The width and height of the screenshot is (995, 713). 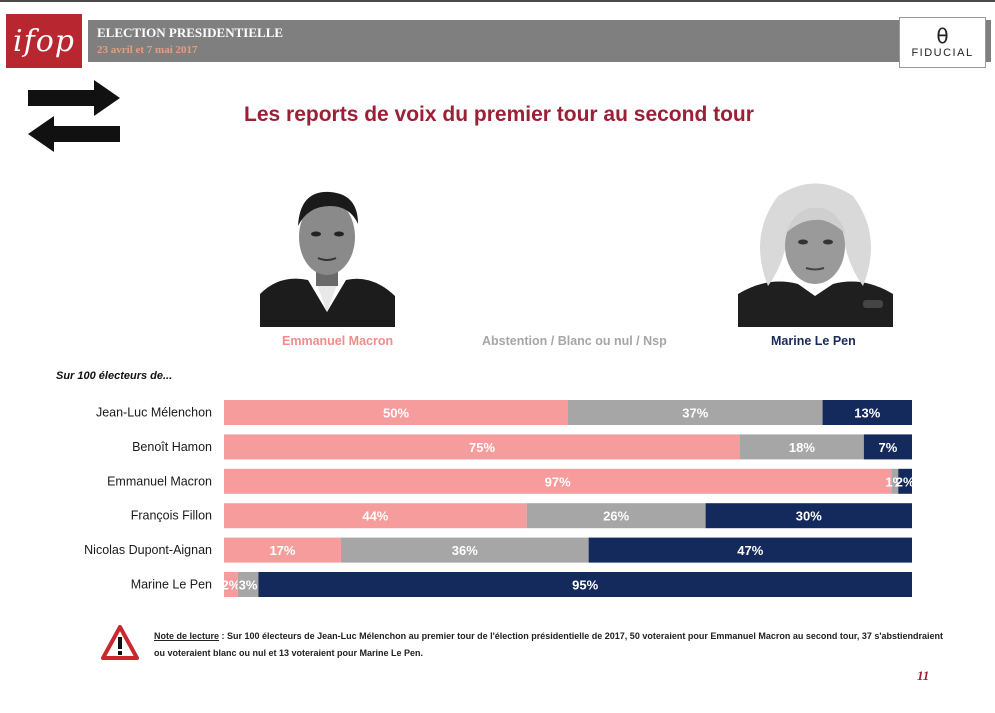 I want to click on value-label-benoit-hamon-marine-le-pen: 7%, so click(x=888, y=447).